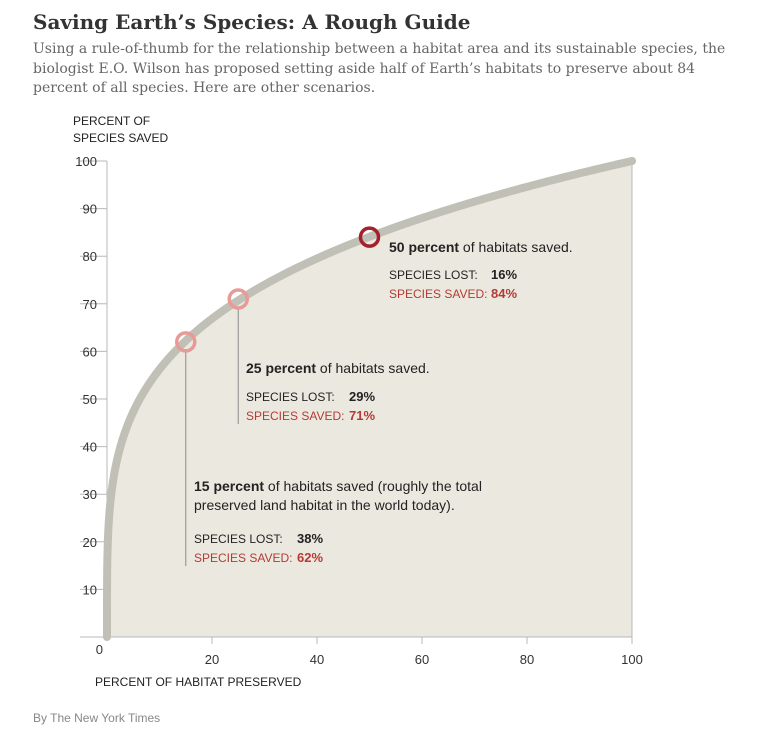 This screenshot has height=733, width=766. I want to click on x-tick-label-20: 20, so click(212, 659).